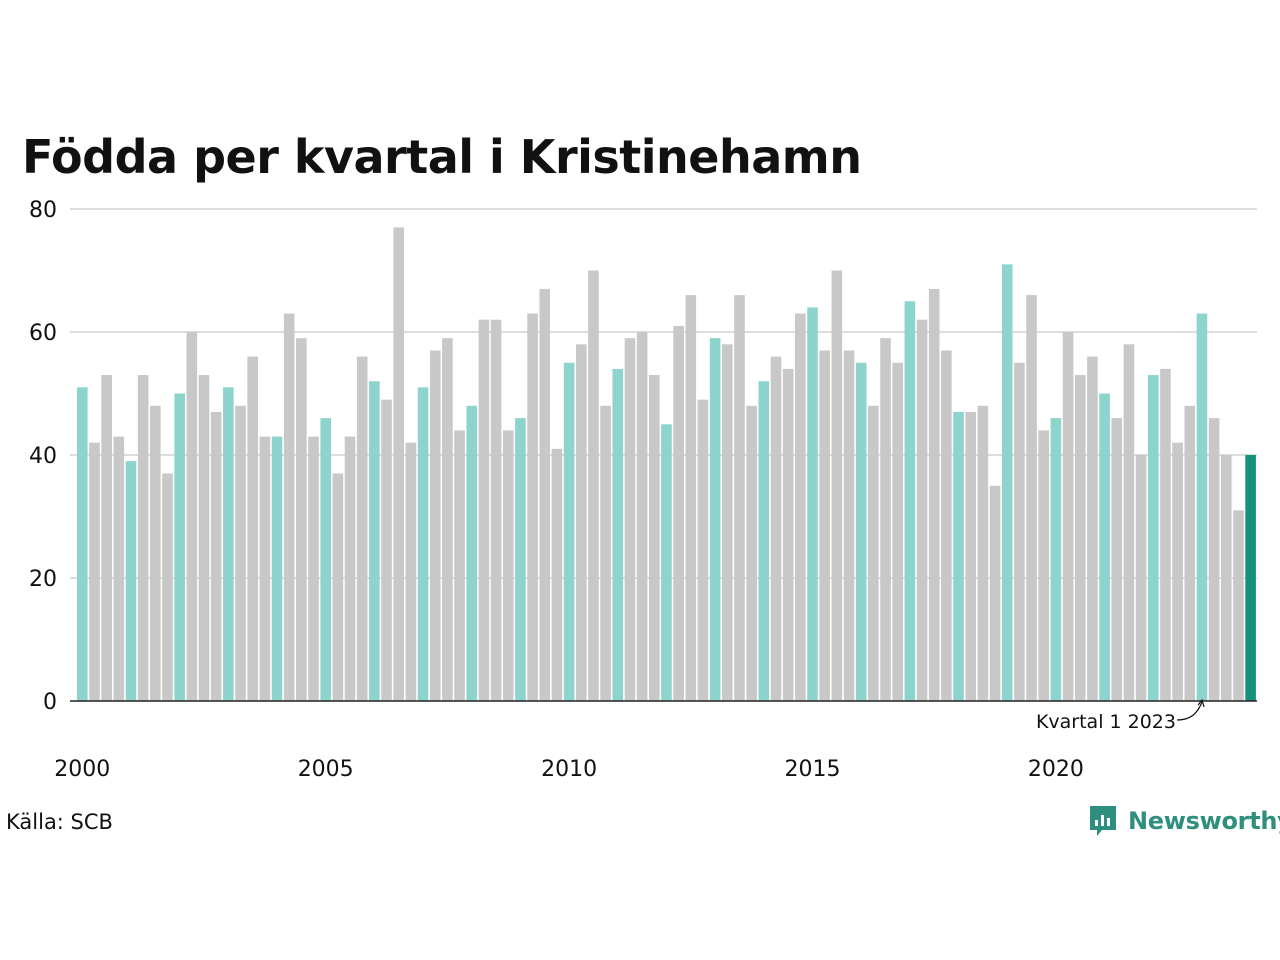 The width and height of the screenshot is (1280, 960). What do you see at coordinates (813, 769) in the screenshot?
I see `x-tick-label: 2015` at bounding box center [813, 769].